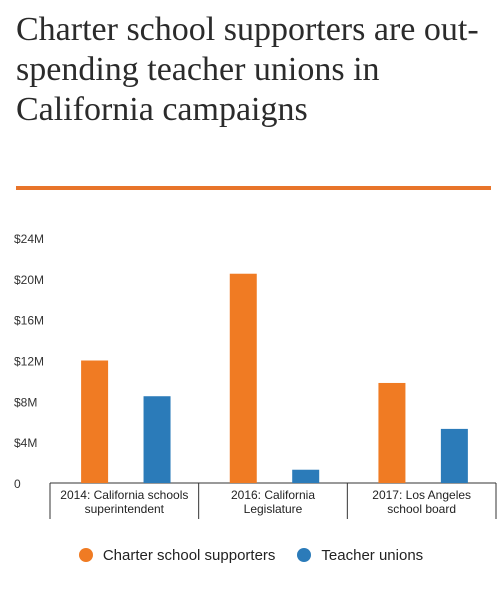 The height and width of the screenshot is (591, 502). I want to click on y-tick-label: $12M, so click(29, 362).